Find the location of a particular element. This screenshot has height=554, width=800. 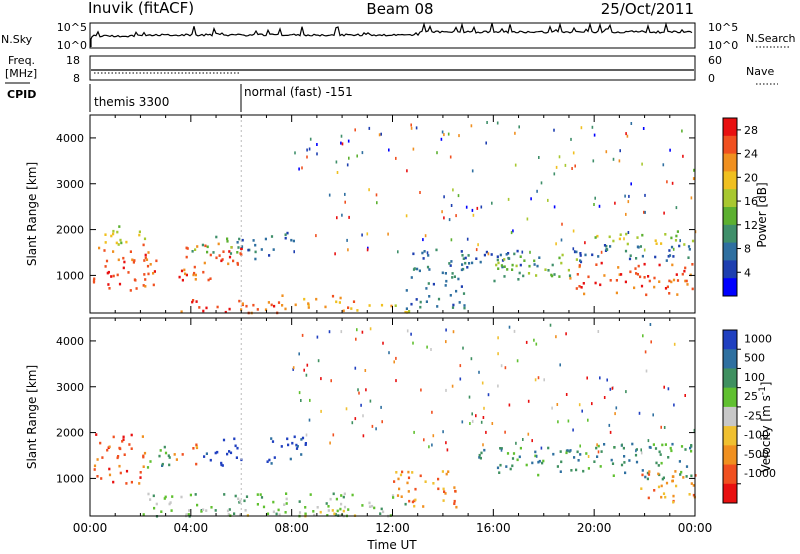

colorbar-tick-label: -25 is located at coordinates (753, 415).